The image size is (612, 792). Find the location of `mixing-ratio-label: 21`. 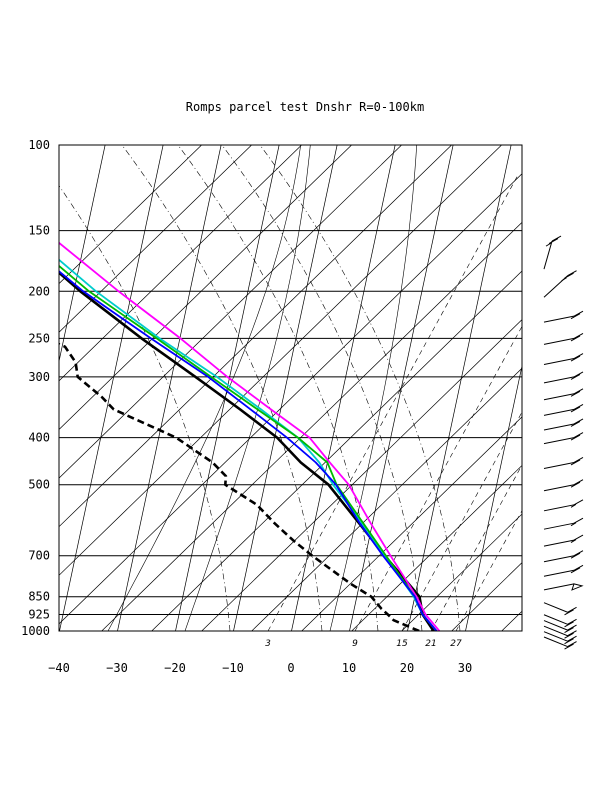

mixing-ratio-label: 21 is located at coordinates (430, 644).